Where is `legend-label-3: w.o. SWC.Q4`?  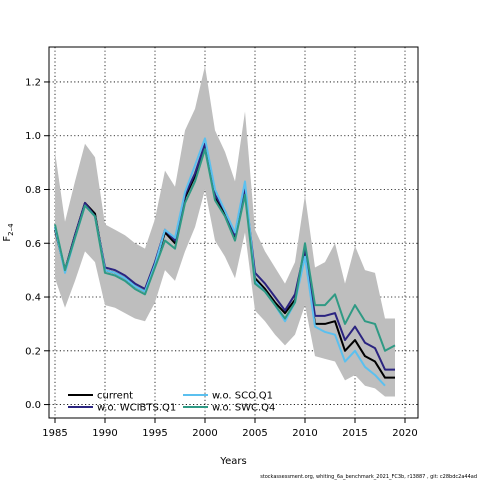 legend-label-3: w.o. SWC.Q4 is located at coordinates (243, 408).